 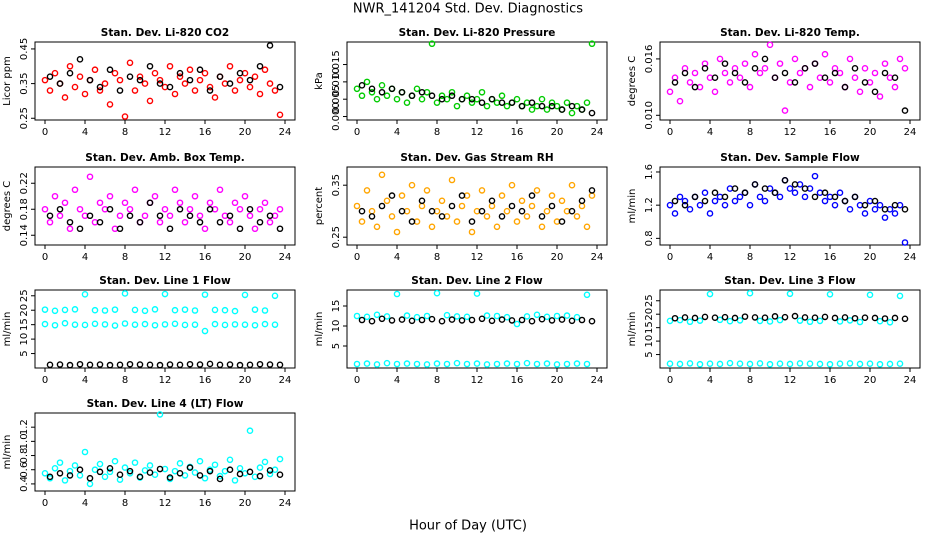 What do you see at coordinates (285, 132) in the screenshot?
I see `x-tick-label: 24` at bounding box center [285, 132].